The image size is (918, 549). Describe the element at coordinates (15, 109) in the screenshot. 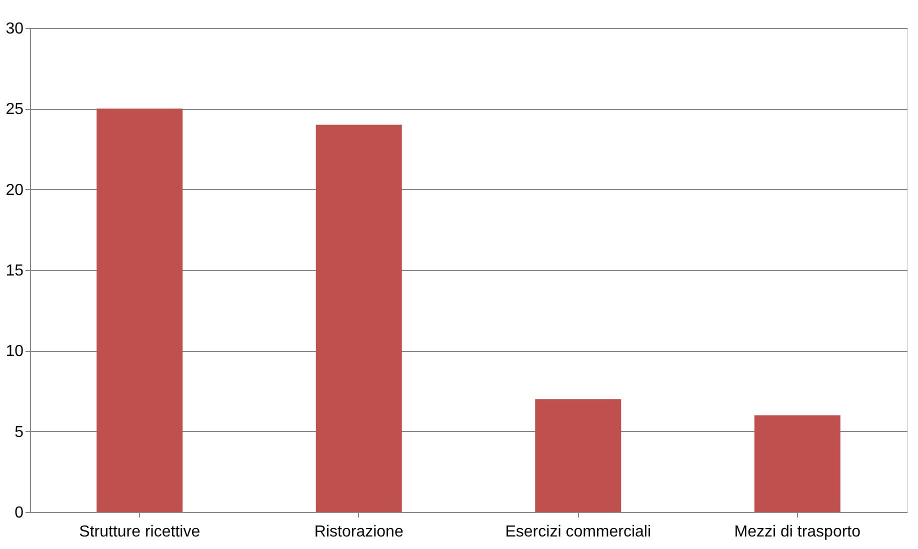

I see `y-tick-label: 25` at that location.